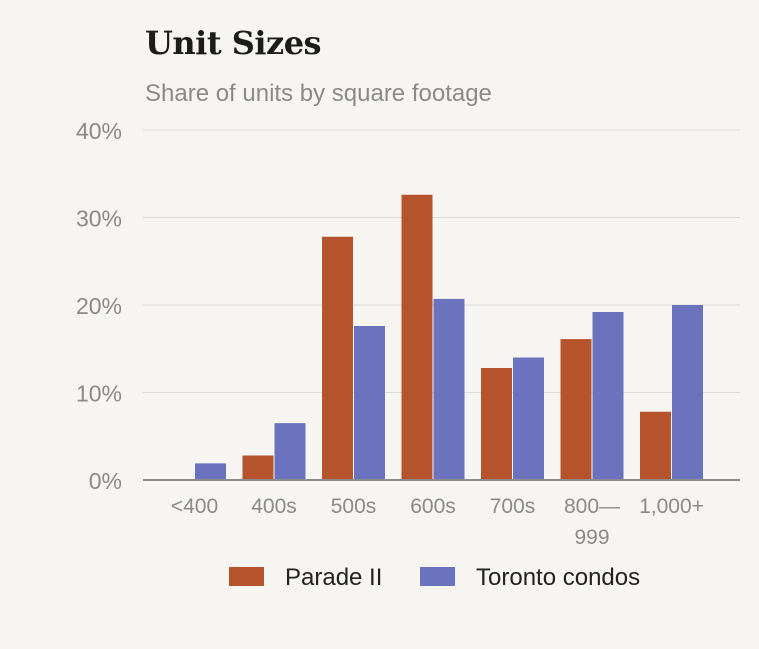 This screenshot has height=649, width=759. What do you see at coordinates (558, 577) in the screenshot?
I see `legend-label: Toronto condos` at bounding box center [558, 577].